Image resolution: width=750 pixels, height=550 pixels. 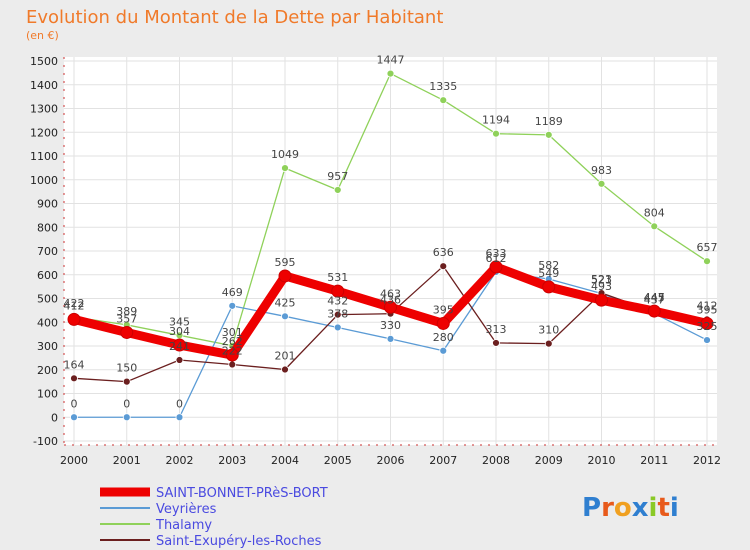 What do you see at coordinates (640, 508) in the screenshot?
I see `logo-letter: x` at bounding box center [640, 508].